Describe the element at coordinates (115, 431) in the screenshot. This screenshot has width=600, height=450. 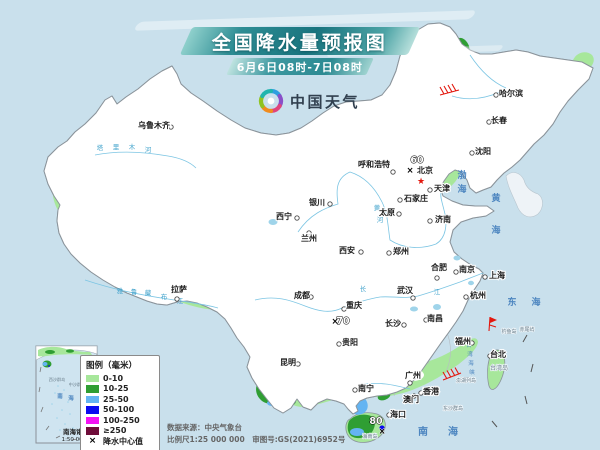
I see `legend-label: ≥250` at that location.